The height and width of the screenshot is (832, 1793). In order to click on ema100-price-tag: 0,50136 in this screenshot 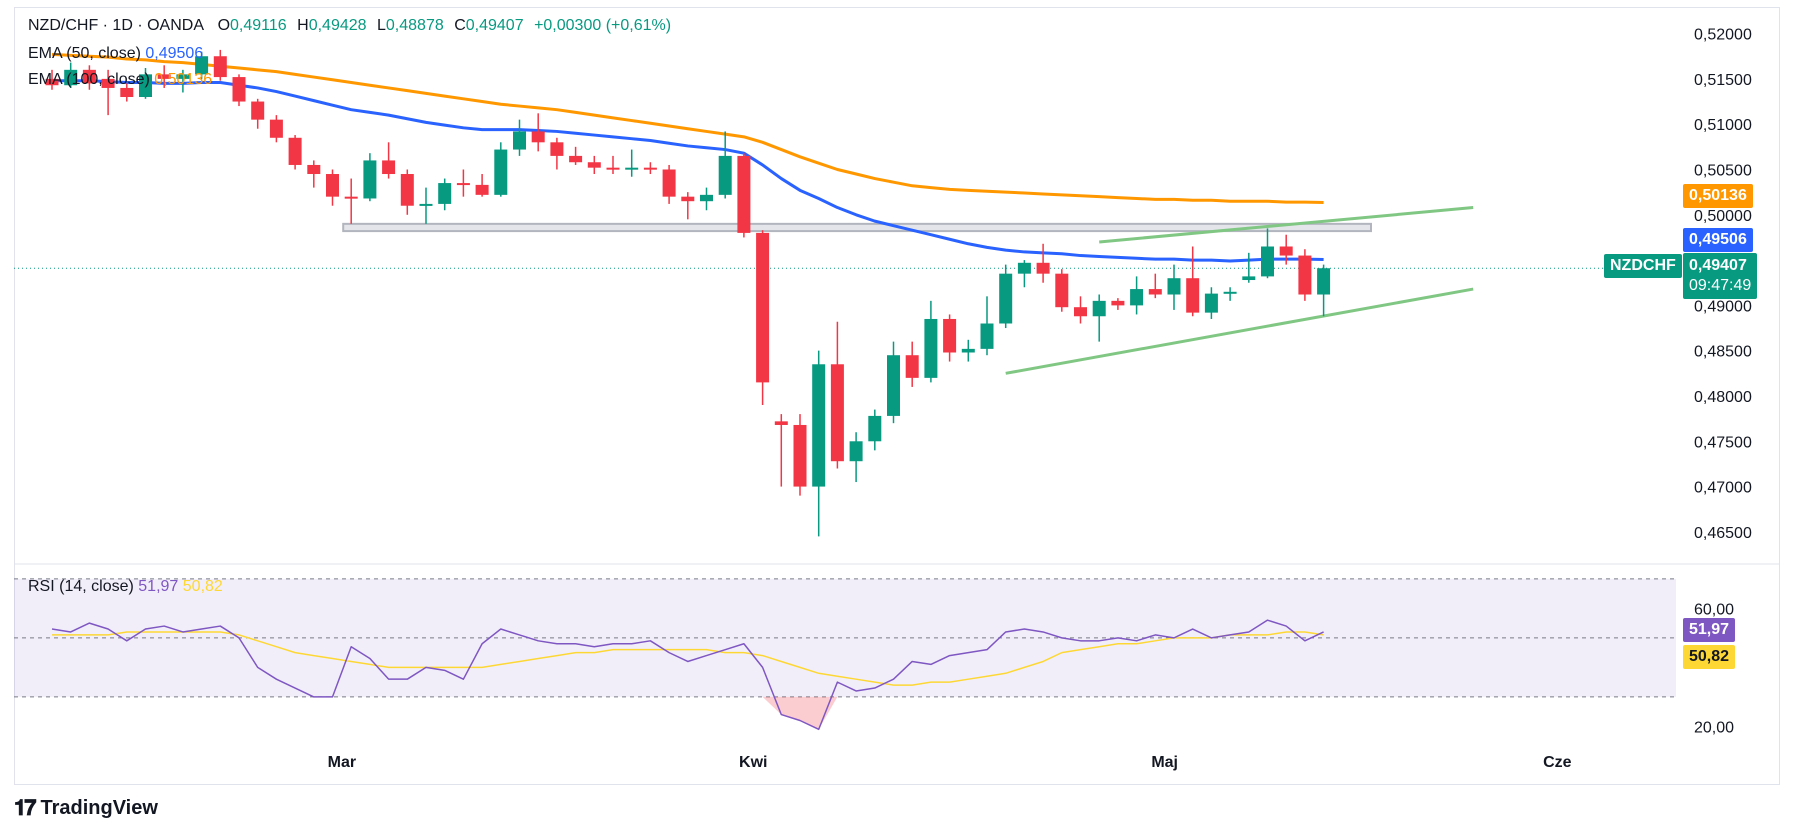, I will do `click(1718, 196)`.